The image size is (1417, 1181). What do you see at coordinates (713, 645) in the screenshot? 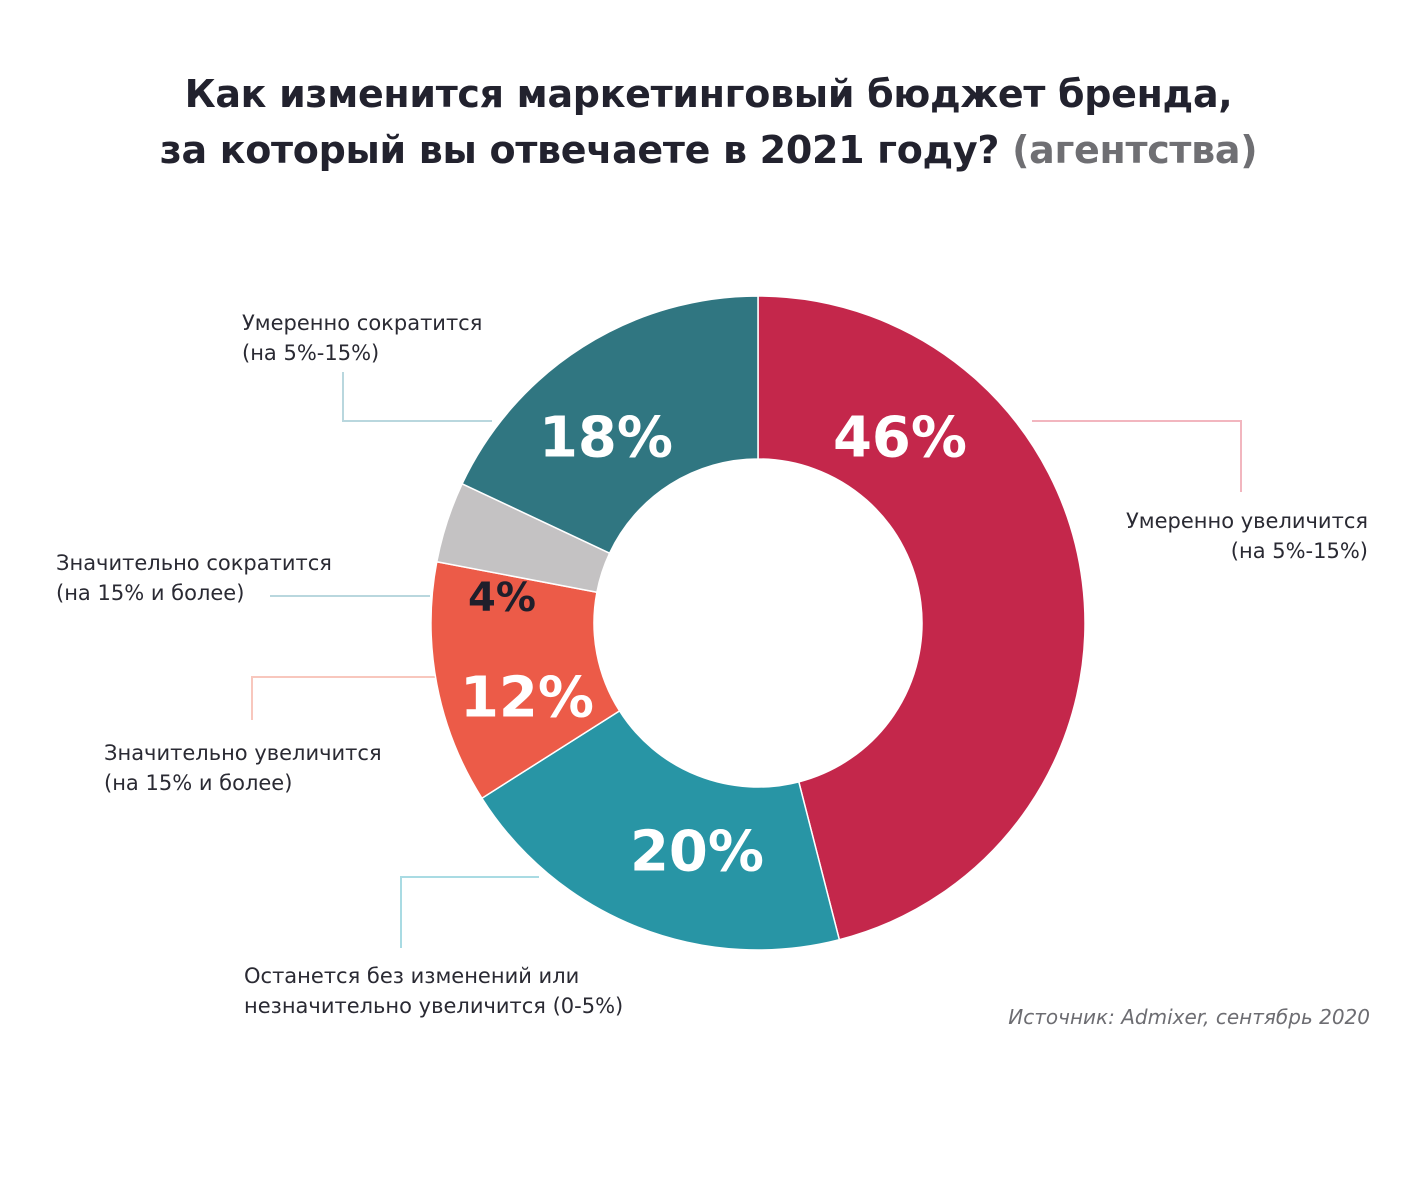
I see `percent-labels: 46% 20% 12% 4% 18%` at bounding box center [713, 645].